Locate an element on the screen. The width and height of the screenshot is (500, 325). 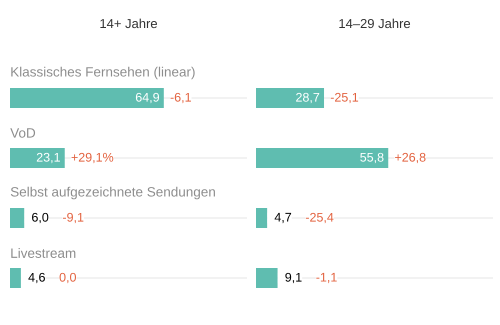
annotation: +29,1% is located at coordinates (93, 158).